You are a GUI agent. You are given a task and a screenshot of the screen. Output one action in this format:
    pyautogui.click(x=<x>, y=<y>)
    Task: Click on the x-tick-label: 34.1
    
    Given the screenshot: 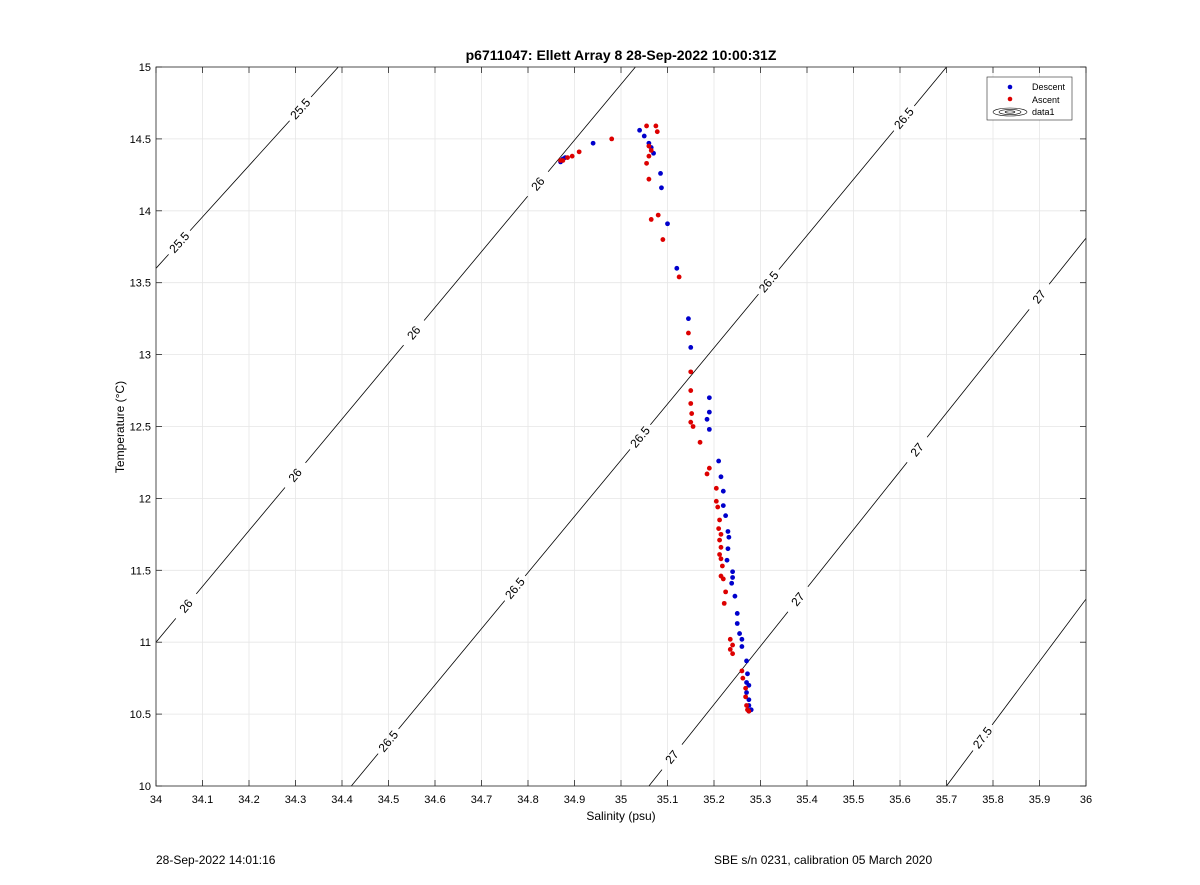 What is the action you would take?
    pyautogui.click(x=202, y=800)
    